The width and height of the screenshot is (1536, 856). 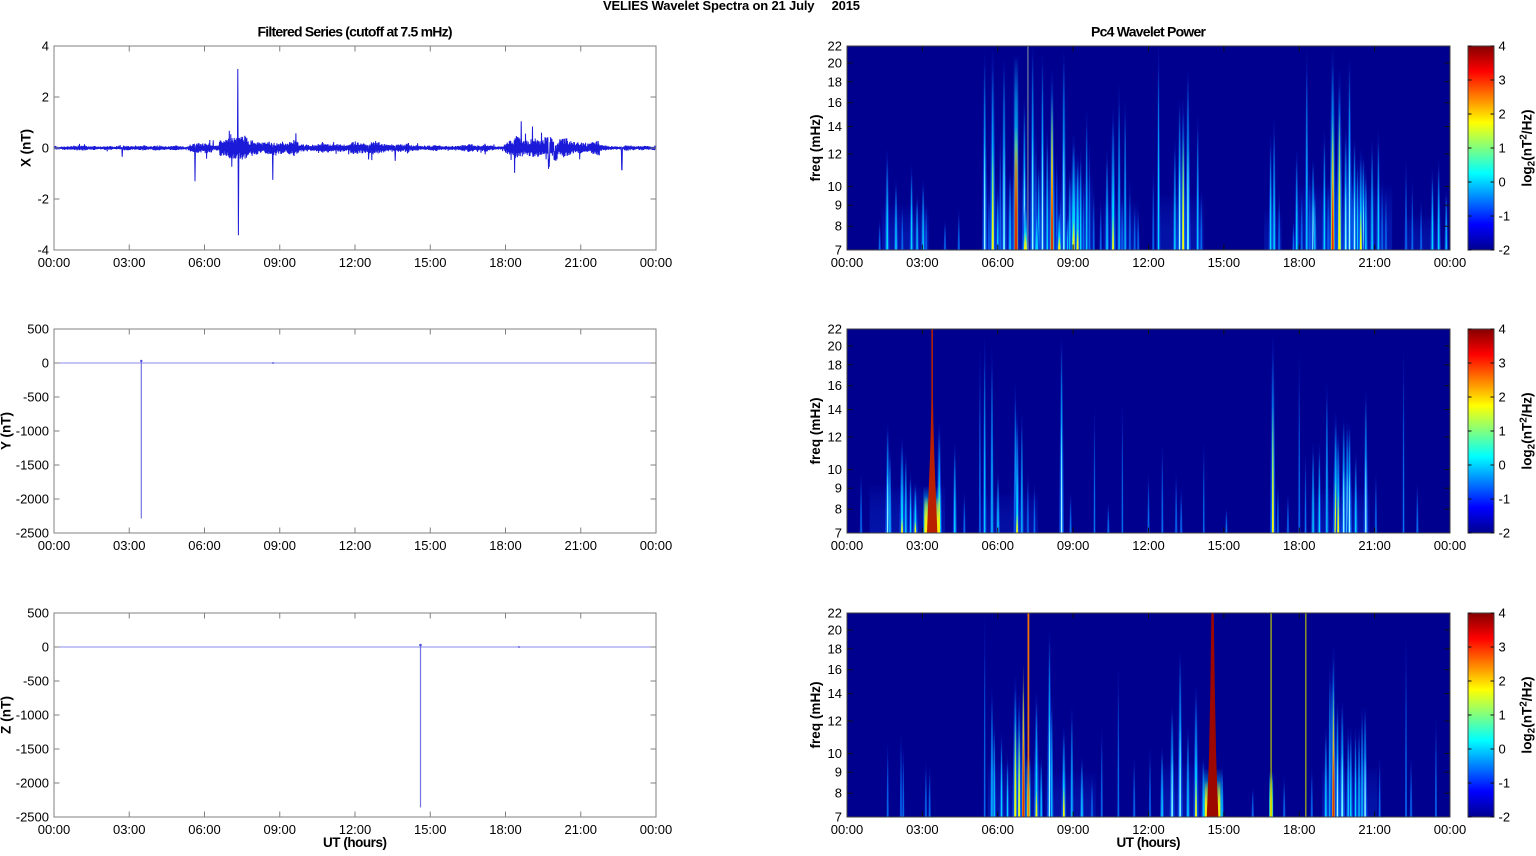 What do you see at coordinates (355, 32) in the screenshot?
I see `svg-text:Filtered Series (cutoff at 7.5: Filtered Series (cutoff at 7.5 mHz)` at bounding box center [355, 32].